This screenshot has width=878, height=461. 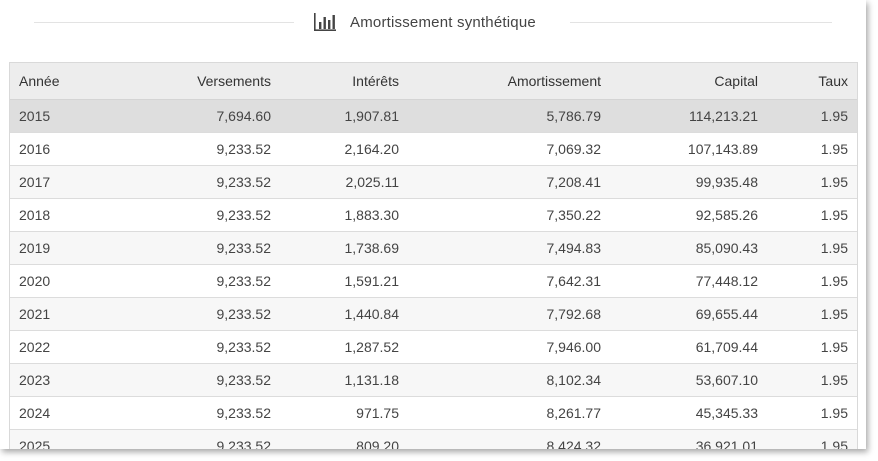 I want to click on section-header: Amortissement synthétique, so click(x=433, y=22).